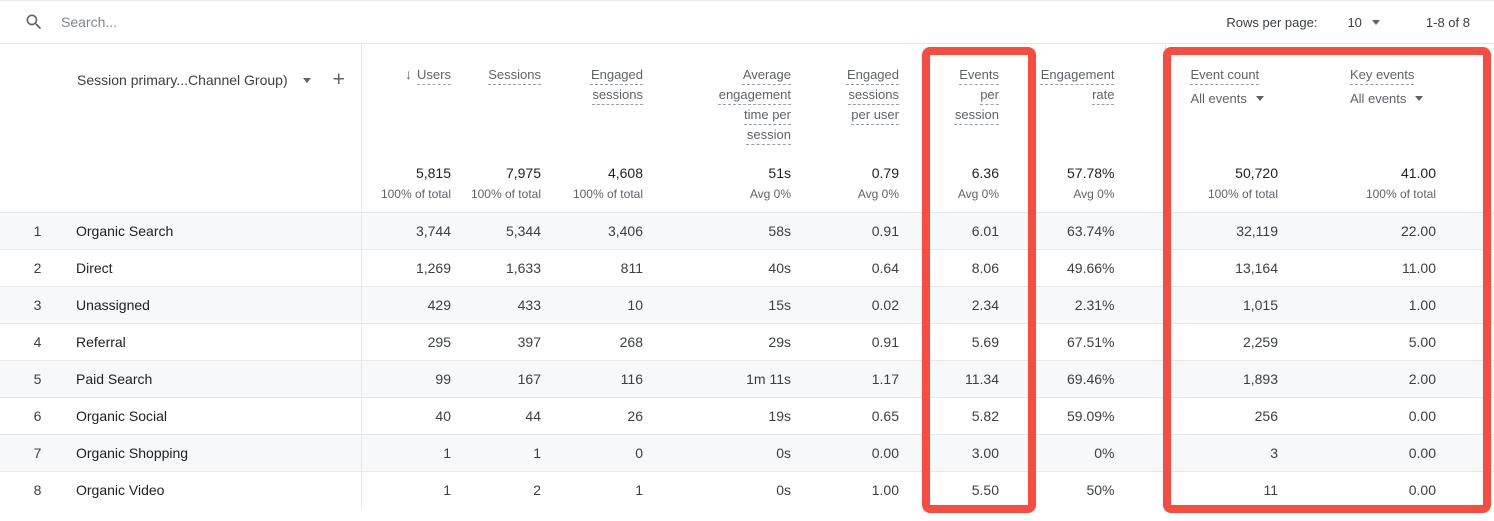 The height and width of the screenshot is (521, 1494). What do you see at coordinates (37, 267) in the screenshot?
I see `row-number: 2` at bounding box center [37, 267].